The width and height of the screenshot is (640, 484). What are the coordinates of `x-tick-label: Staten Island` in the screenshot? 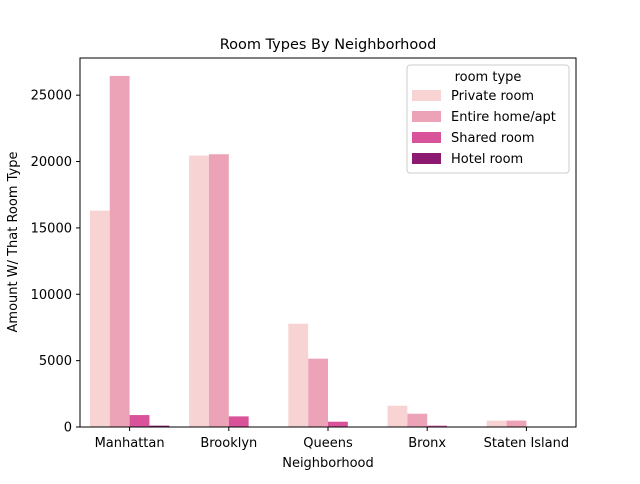 It's located at (526, 443).